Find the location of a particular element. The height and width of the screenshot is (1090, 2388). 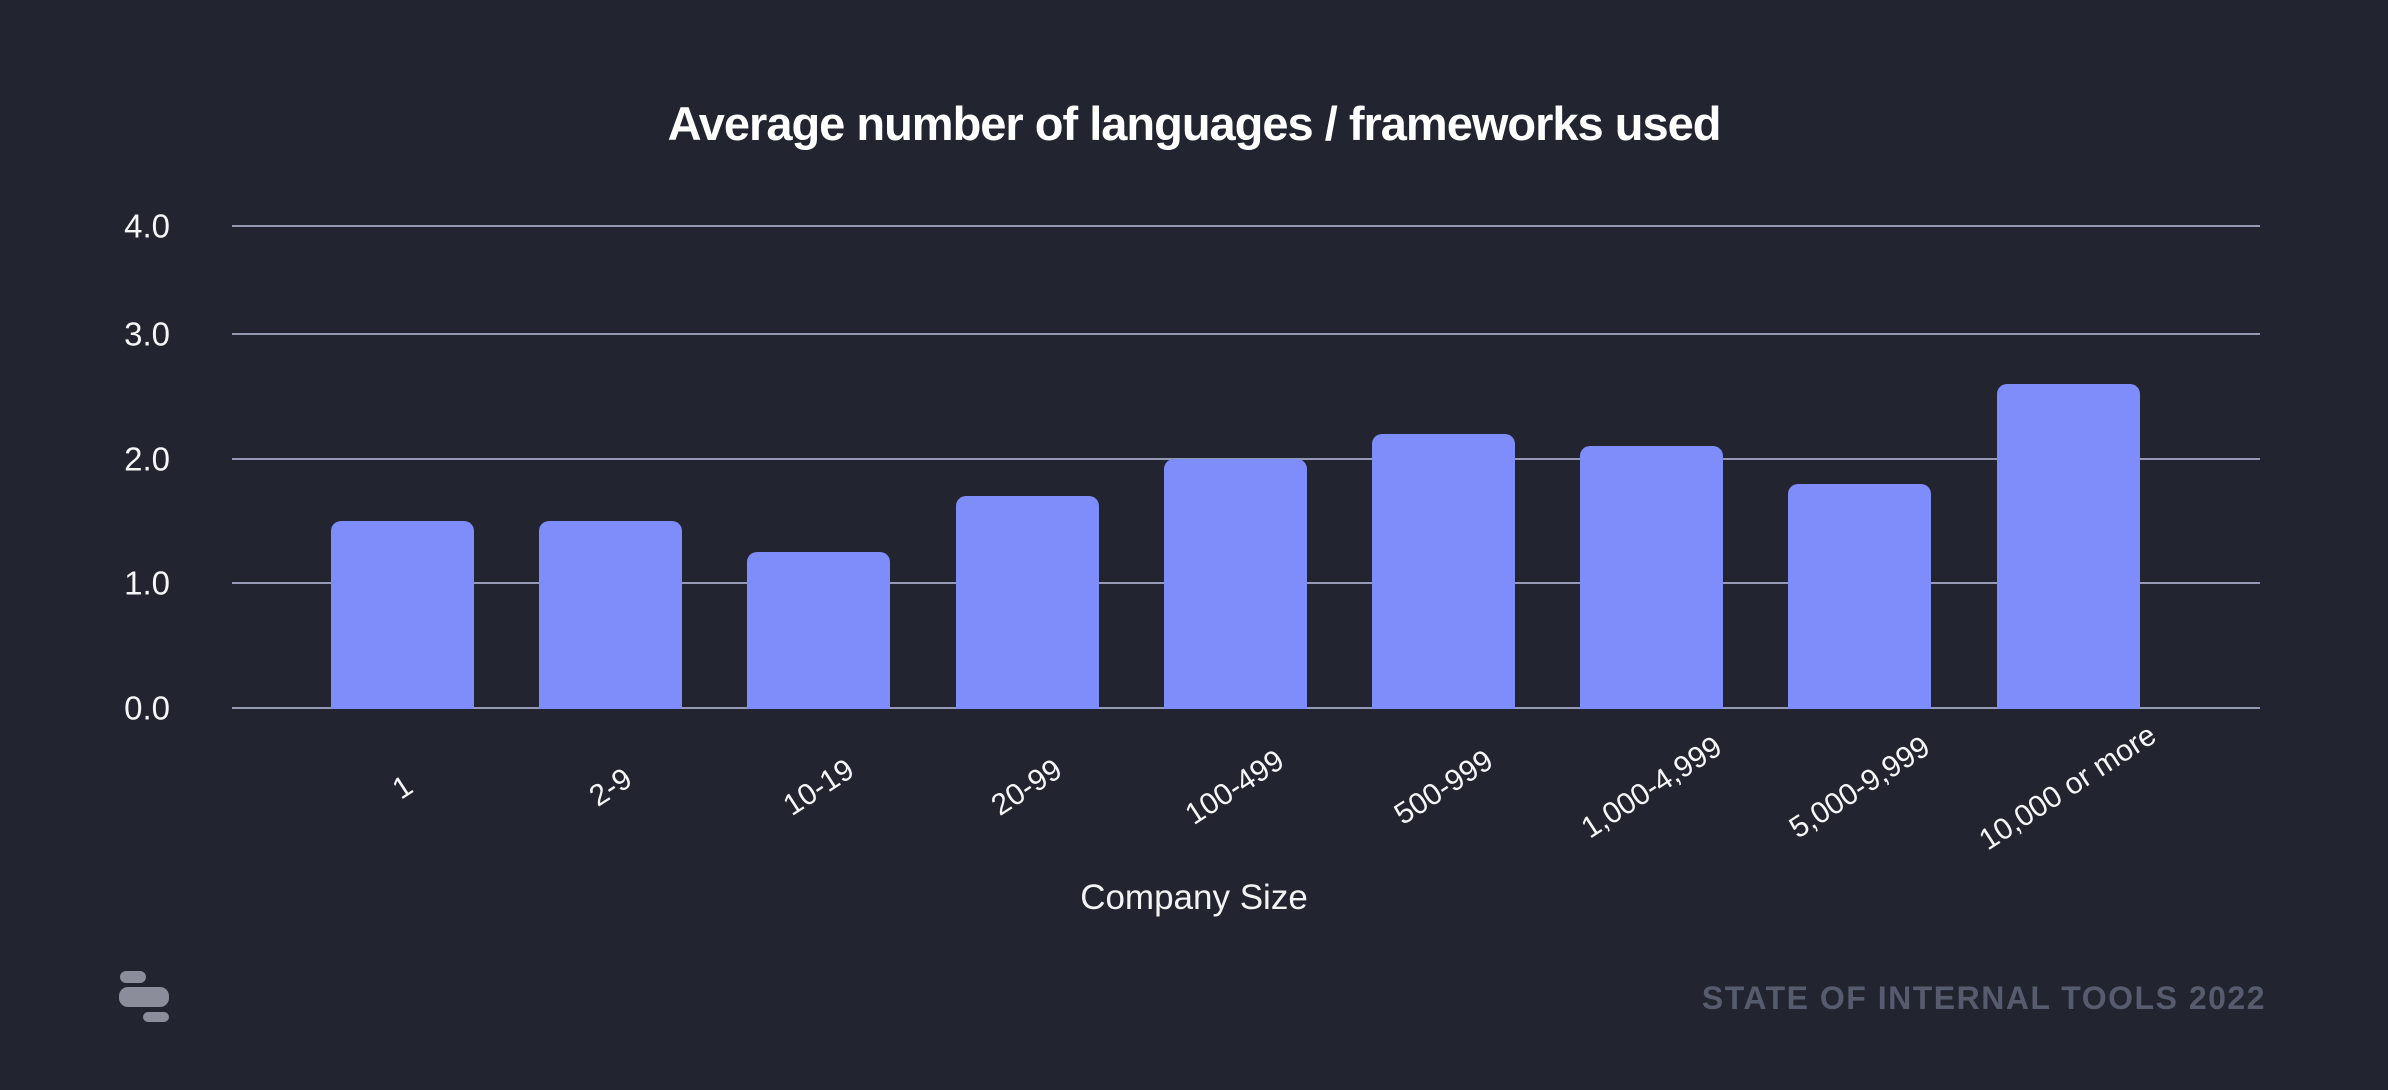

y-axis-tick-label: 0.0 is located at coordinates (147, 708).